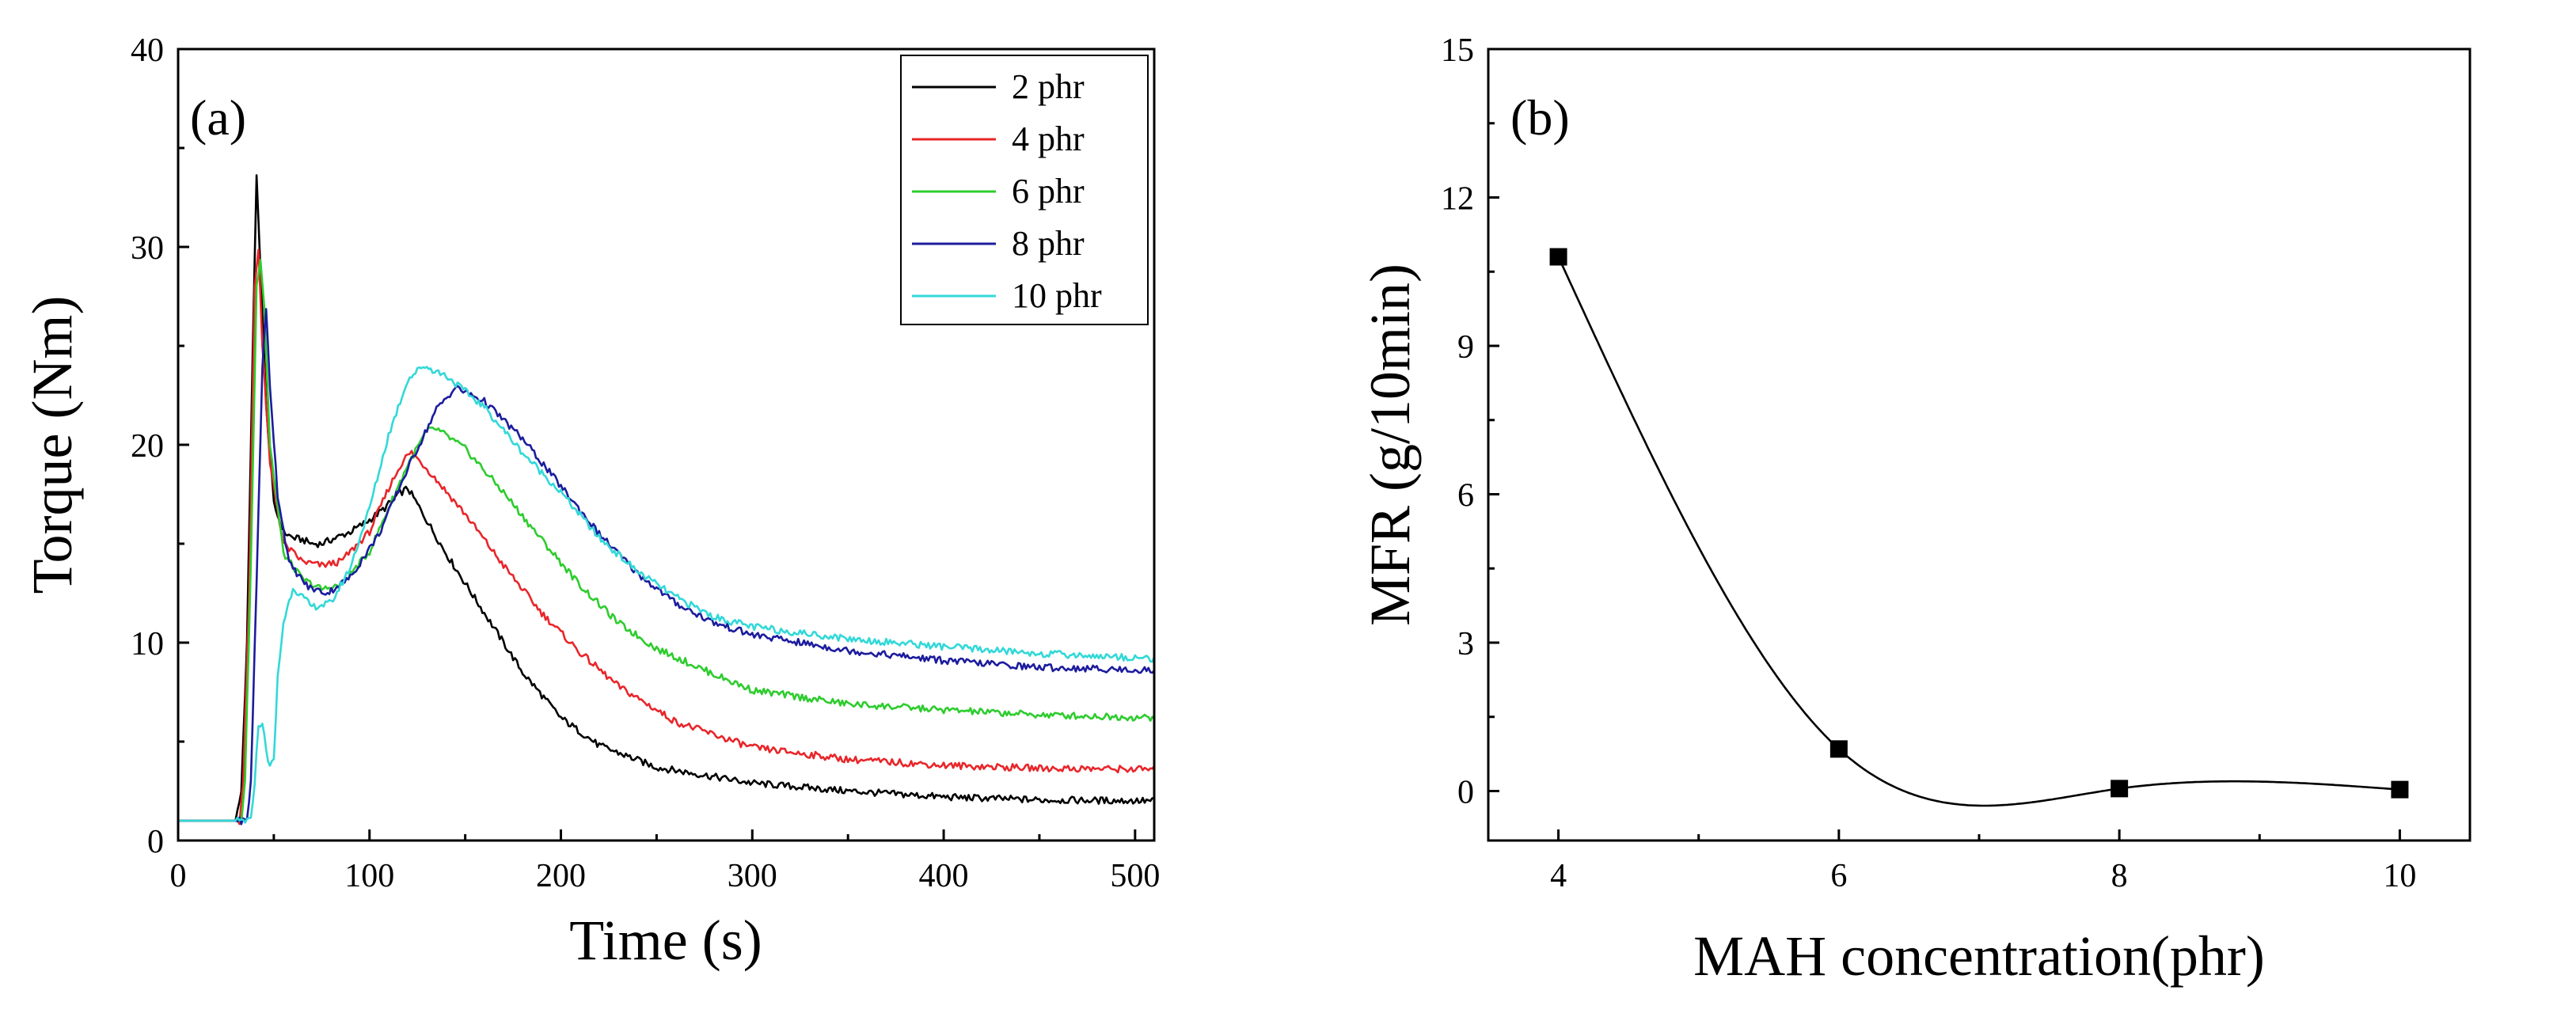 This screenshot has height=1036, width=2576. I want to click on mfr-x-tick-label: 4, so click(1558, 876).